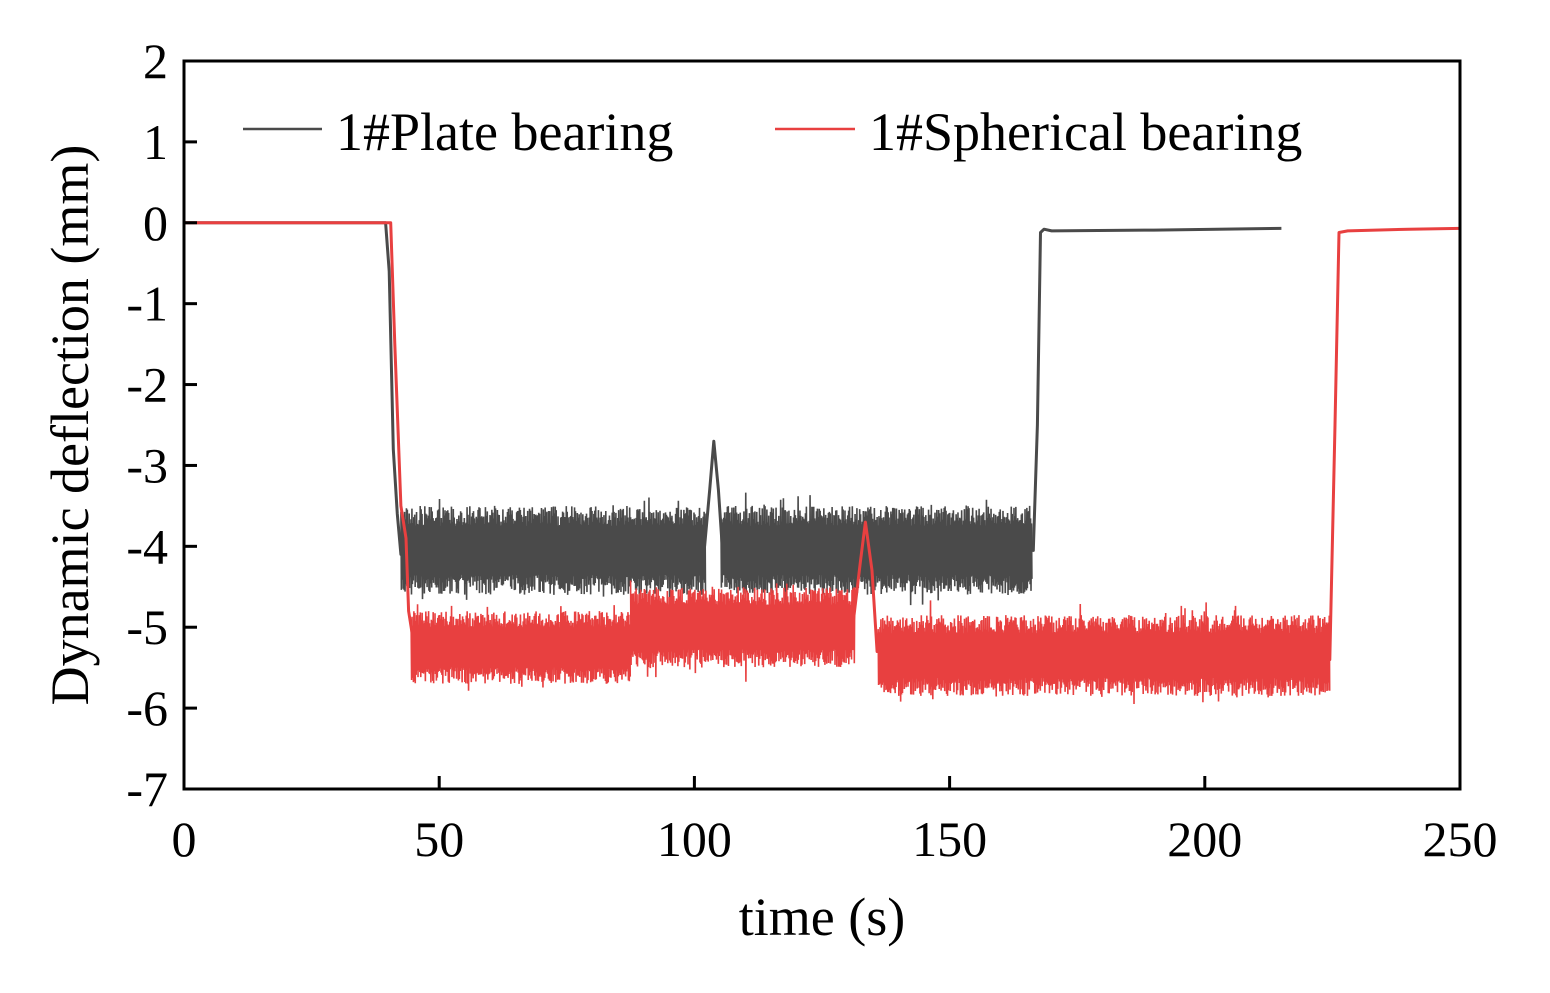  I want to click on y-axis: 2 1 0 -1 -2 -3 -4 -5 -6 -7, so click(161, 425).